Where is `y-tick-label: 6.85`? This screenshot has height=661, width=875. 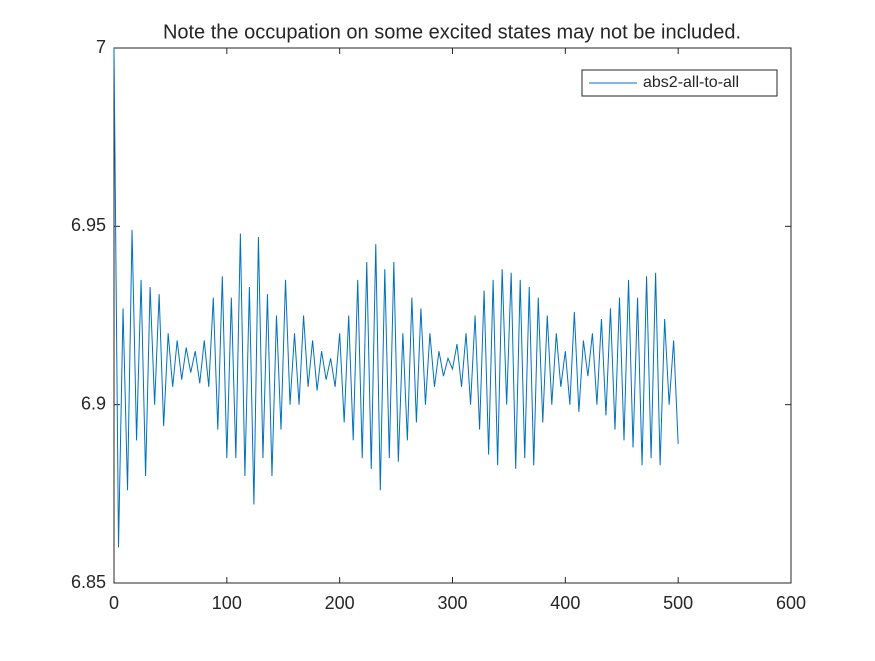
y-tick-label: 6.85 is located at coordinates (88, 582).